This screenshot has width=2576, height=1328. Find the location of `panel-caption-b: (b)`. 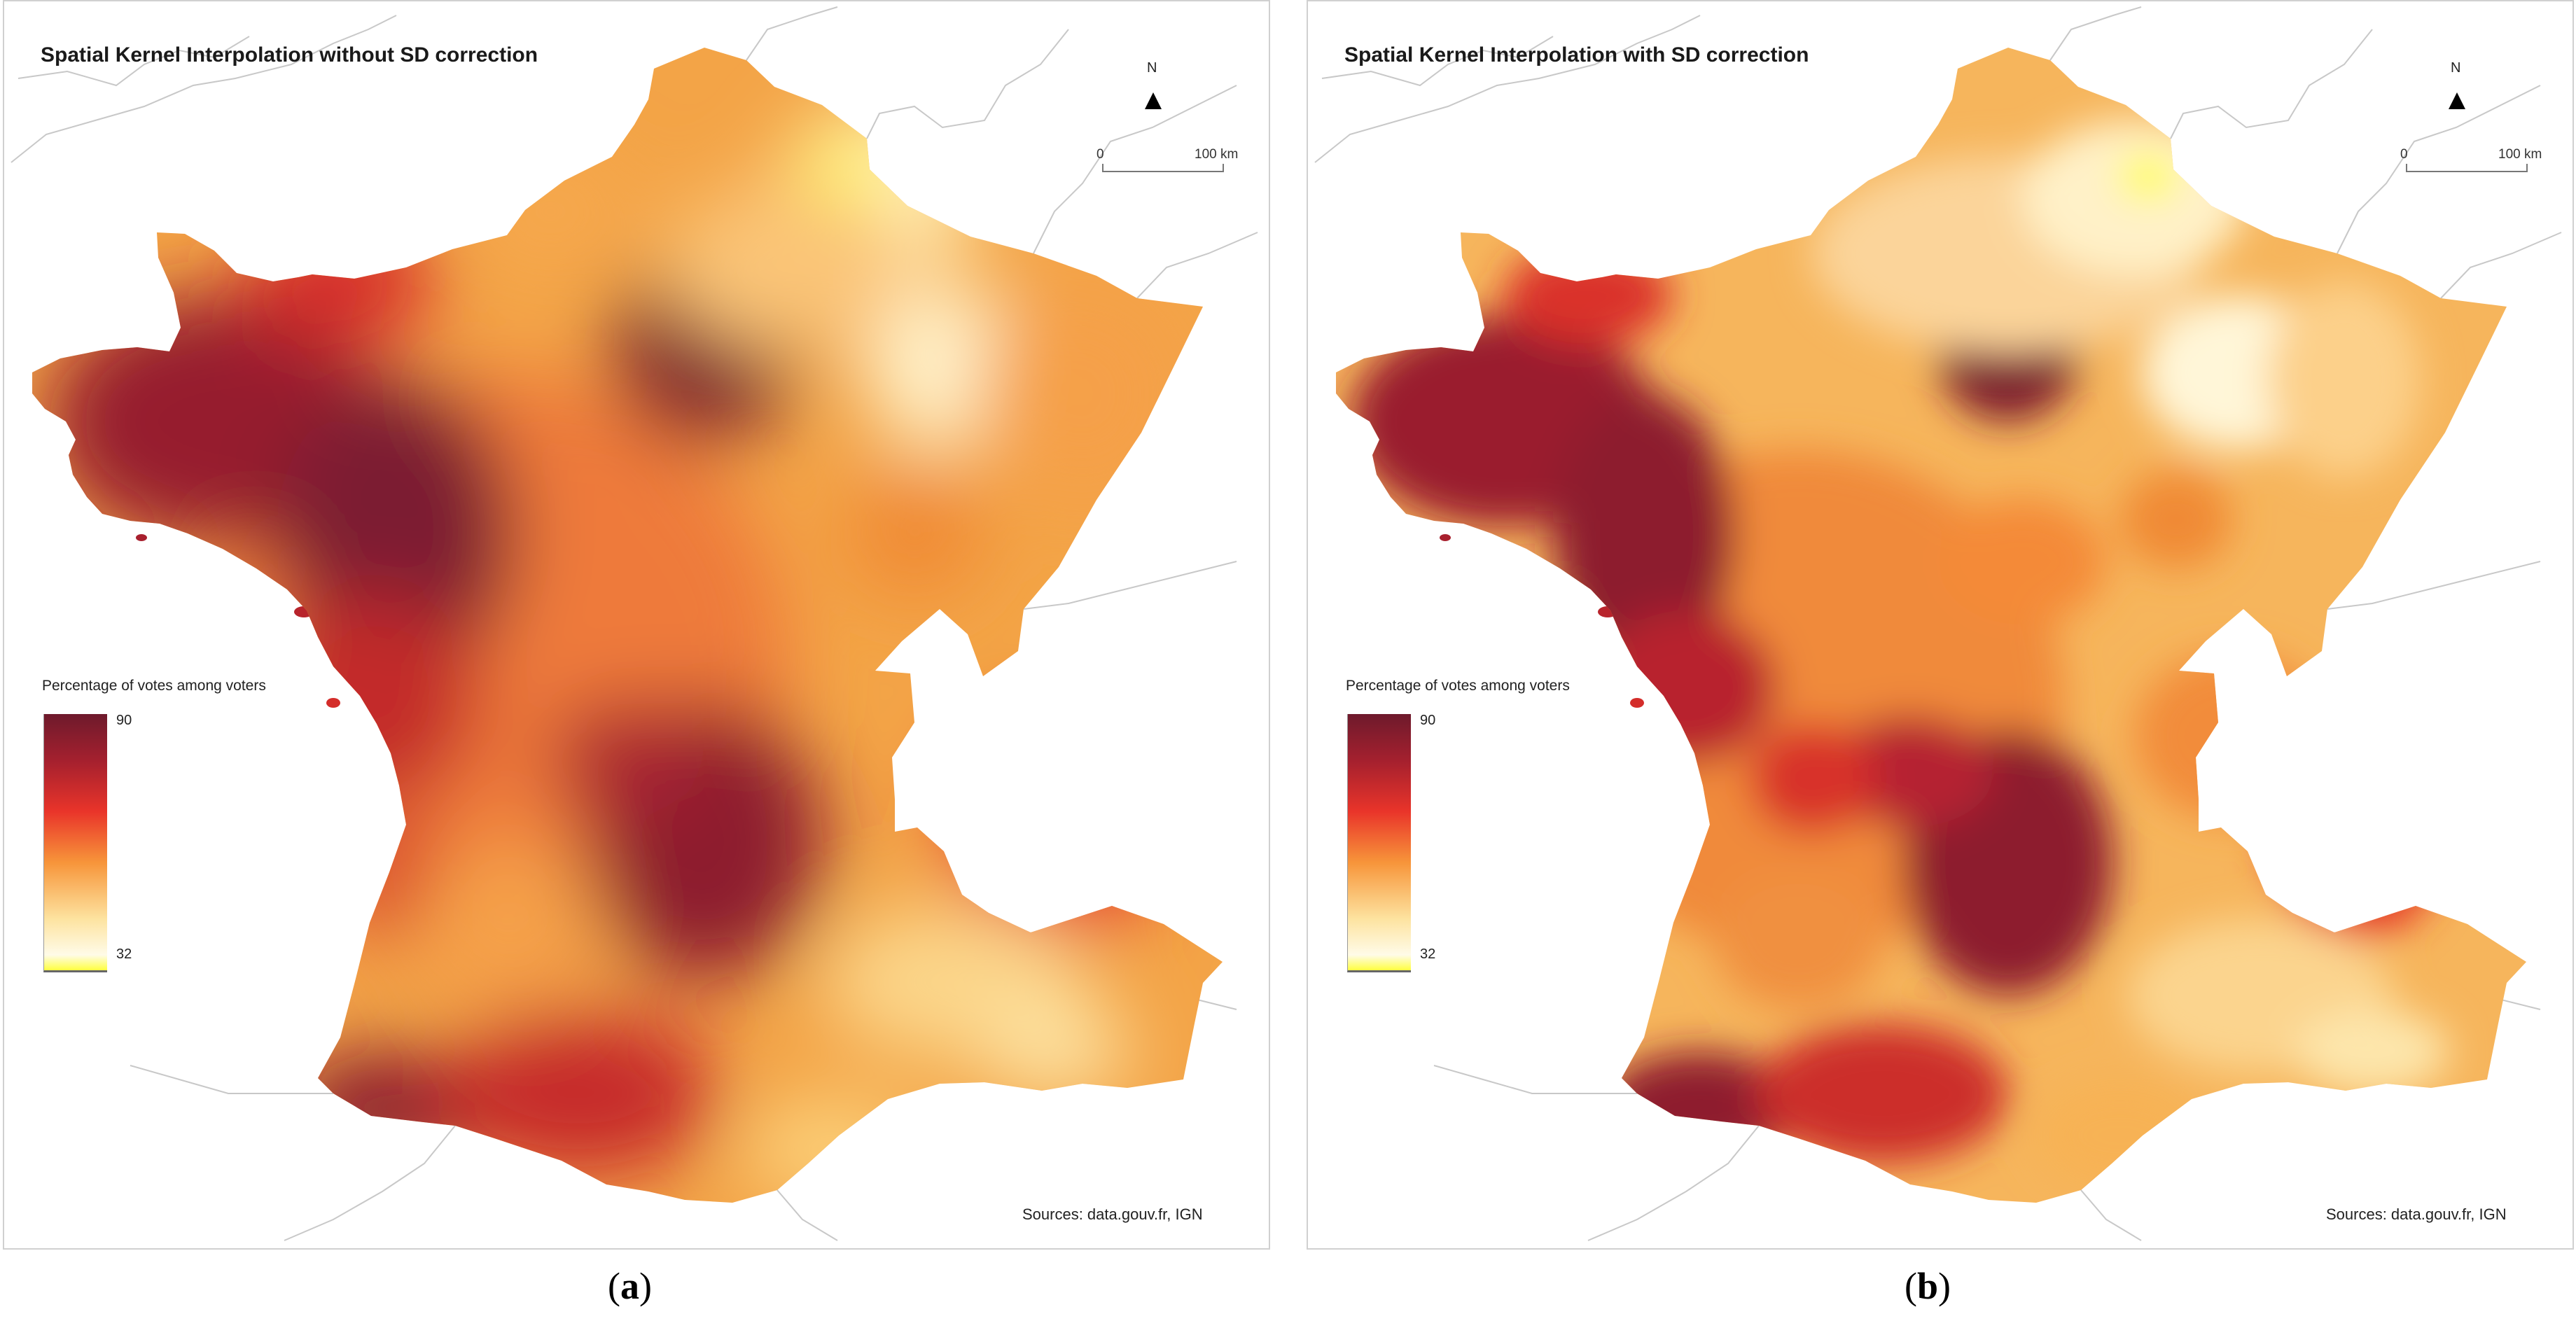

panel-caption-b: (b) is located at coordinates (1928, 1286).